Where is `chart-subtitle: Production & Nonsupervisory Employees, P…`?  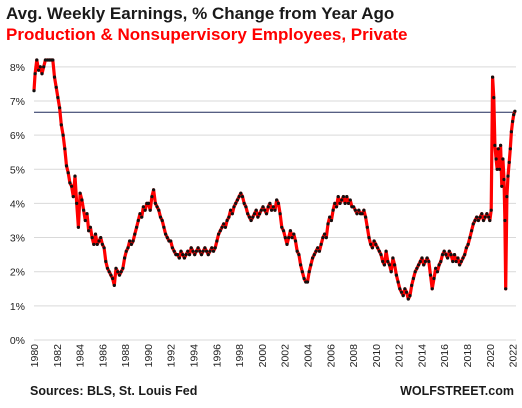
chart-subtitle: Production & Nonsupervisory Employees, P… is located at coordinates (207, 34).